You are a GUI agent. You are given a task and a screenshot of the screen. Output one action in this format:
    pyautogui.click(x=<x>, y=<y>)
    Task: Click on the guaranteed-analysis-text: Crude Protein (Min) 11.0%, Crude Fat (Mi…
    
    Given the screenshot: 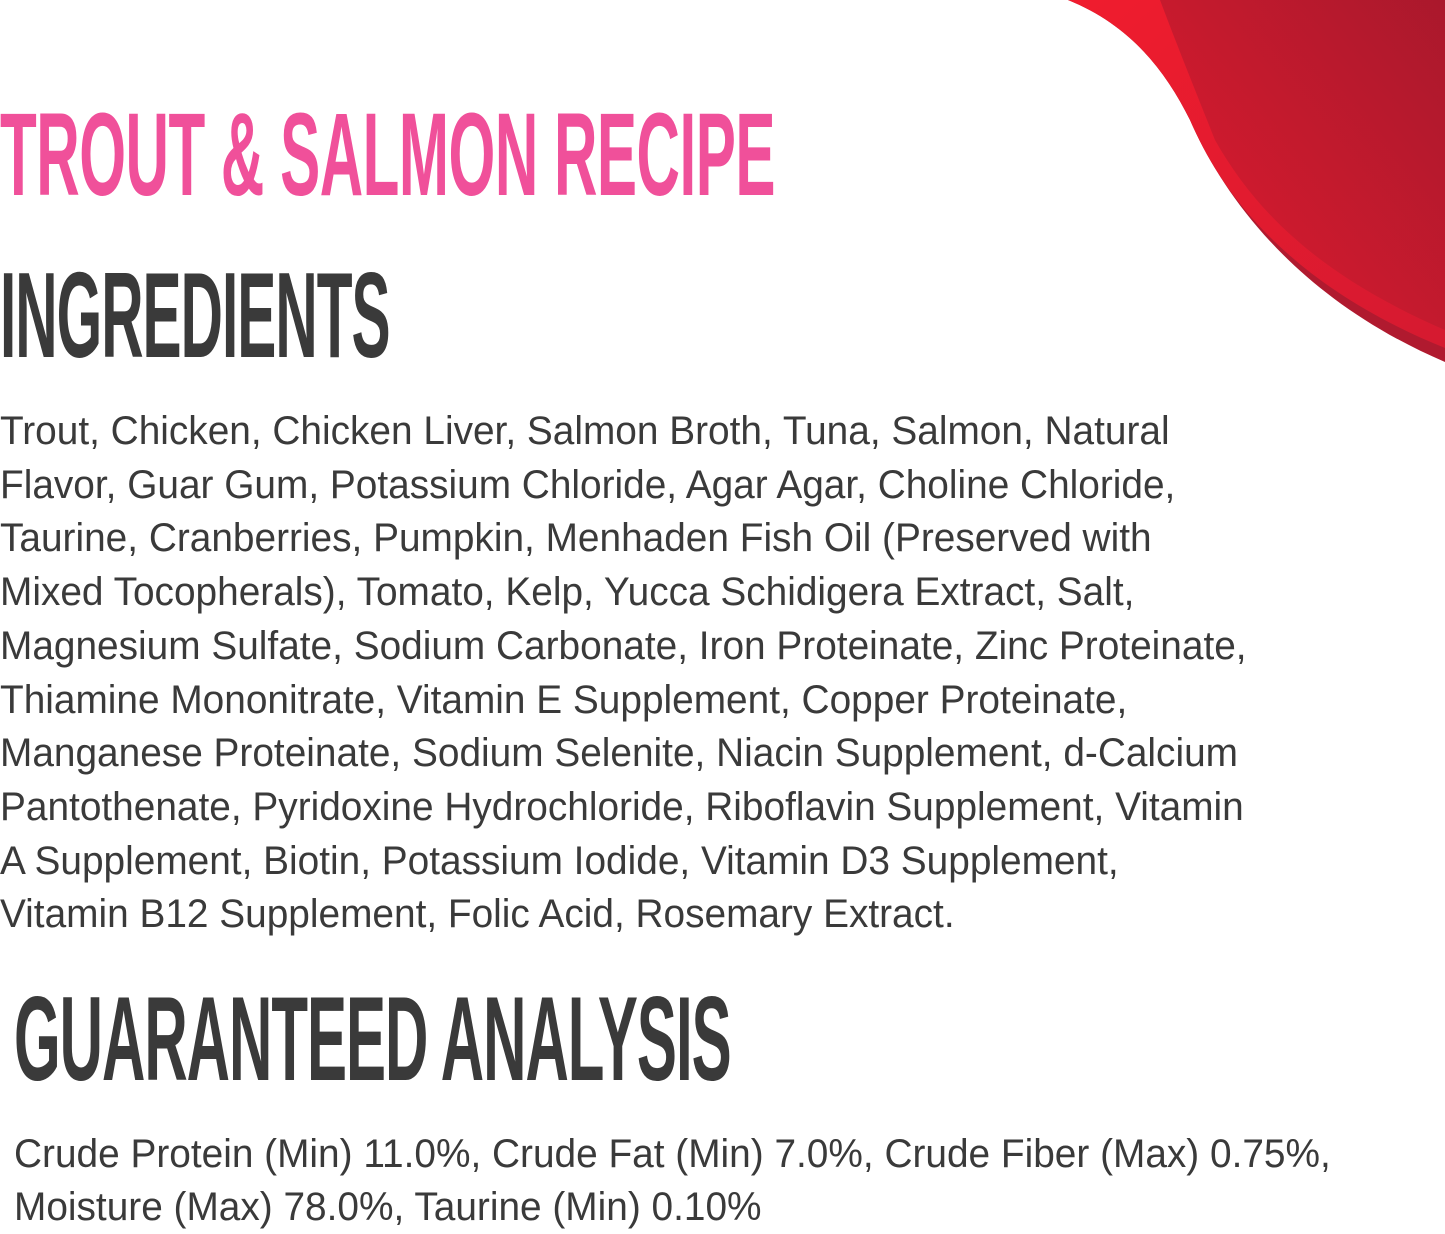 What is the action you would take?
    pyautogui.click(x=693, y=1181)
    